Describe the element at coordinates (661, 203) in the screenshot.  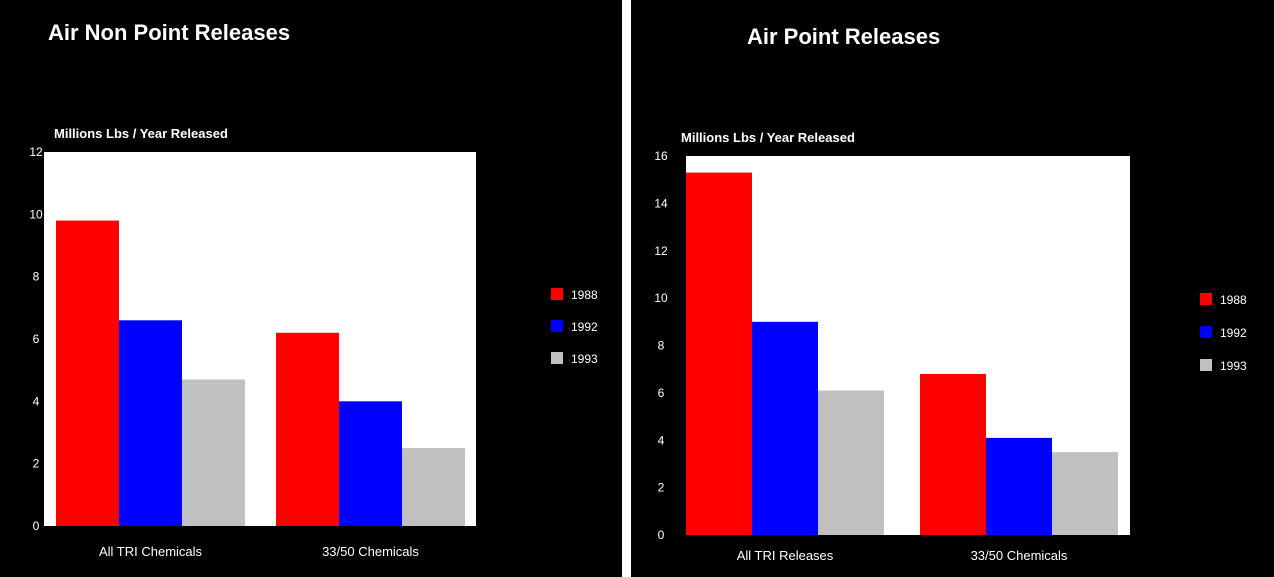
I see `y-tick-label: 14` at that location.